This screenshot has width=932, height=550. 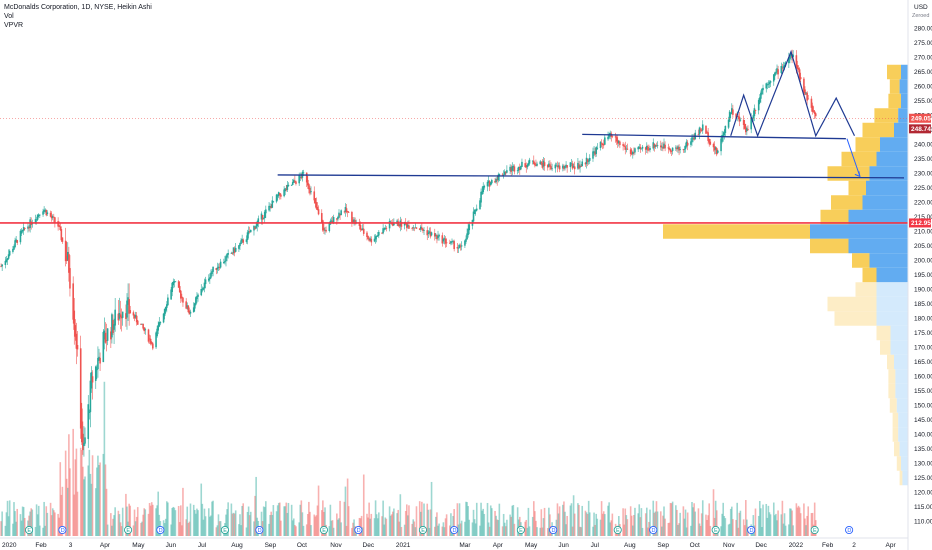 What do you see at coordinates (923, 246) in the screenshot?
I see `price-tick-label: 205.00` at bounding box center [923, 246].